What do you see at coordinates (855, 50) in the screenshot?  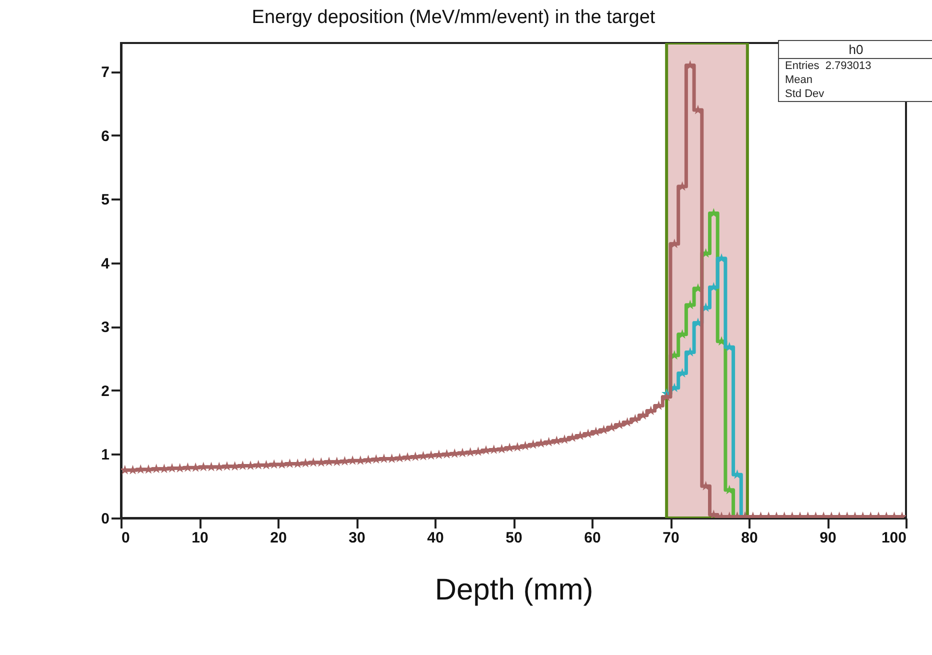 I see `annotation: h0` at bounding box center [855, 50].